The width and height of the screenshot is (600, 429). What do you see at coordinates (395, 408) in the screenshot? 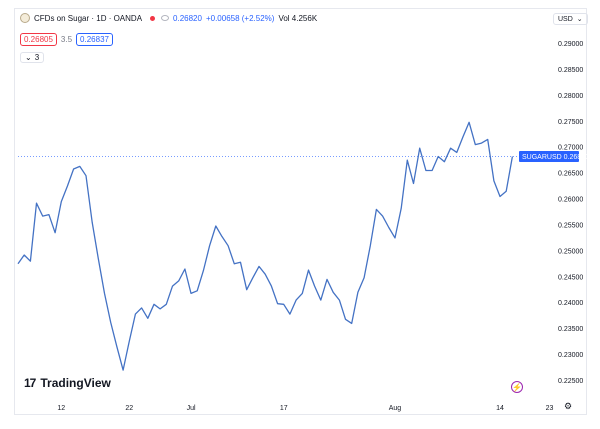
I see `x-tick-label: Aug` at bounding box center [395, 408].